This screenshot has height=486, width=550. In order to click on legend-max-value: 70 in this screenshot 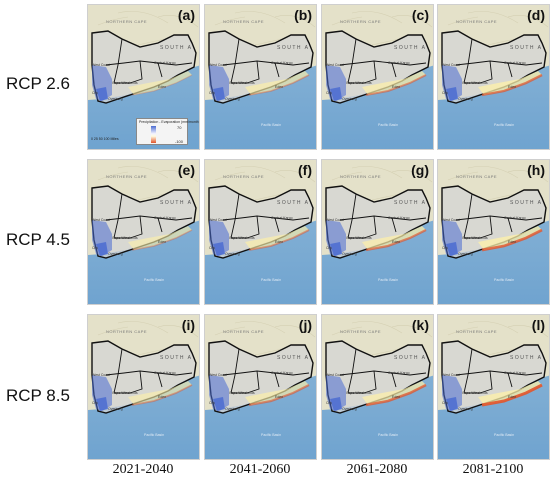, I will do `click(179, 127)`.